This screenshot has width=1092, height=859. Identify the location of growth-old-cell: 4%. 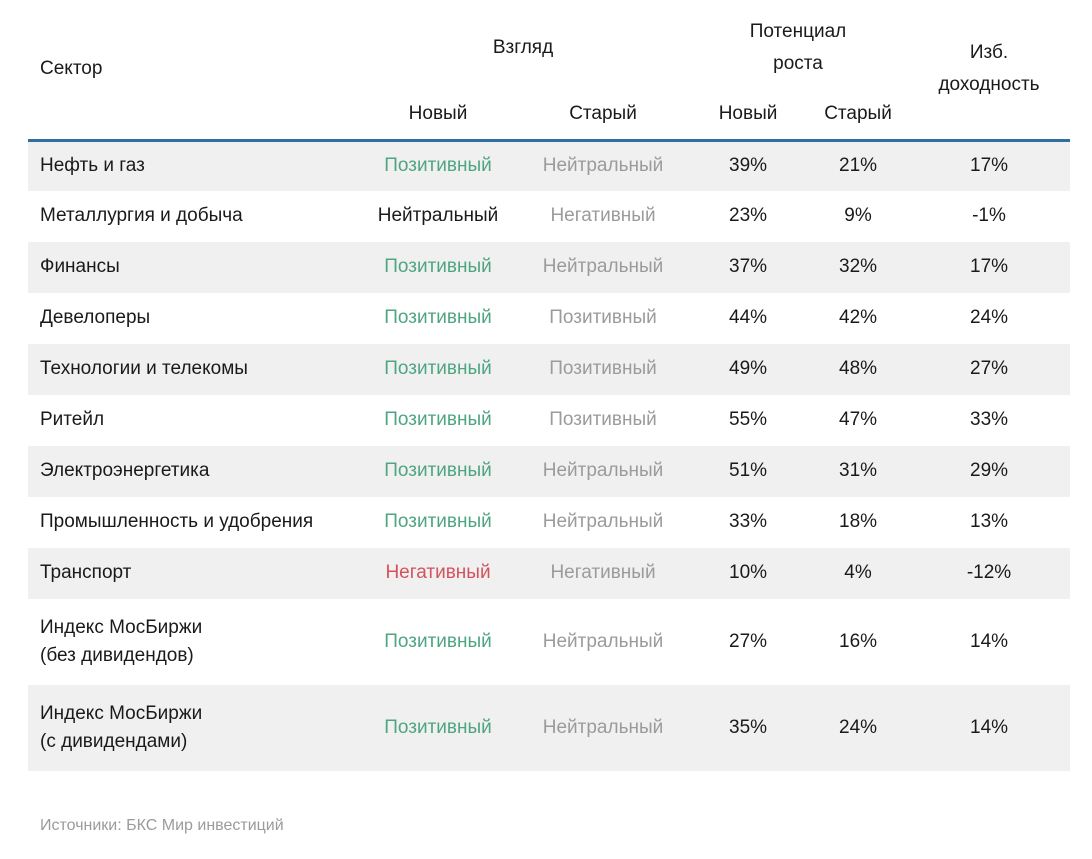
(858, 573).